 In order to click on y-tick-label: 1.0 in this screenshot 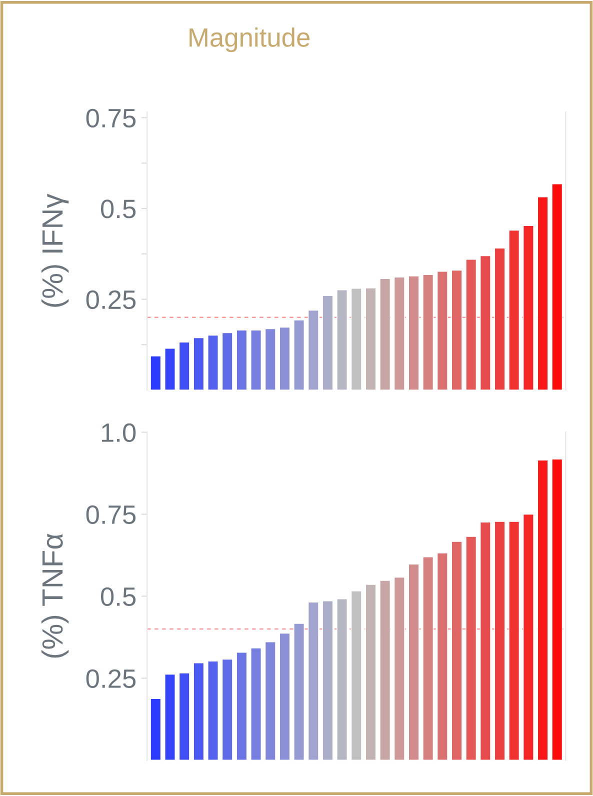, I will do `click(119, 432)`.